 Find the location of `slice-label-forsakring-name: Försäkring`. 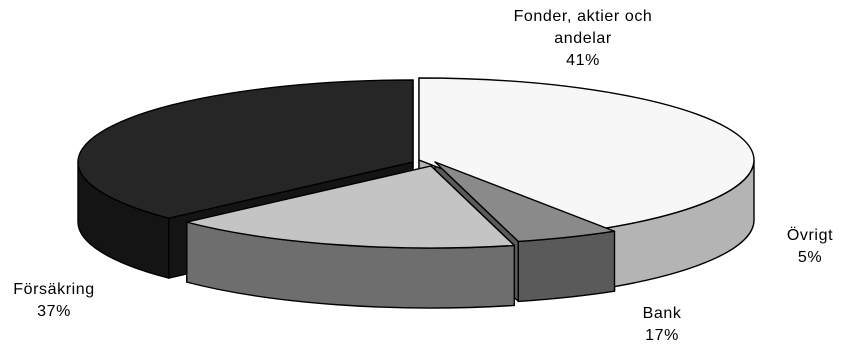

slice-label-forsakring-name: Försäkring is located at coordinates (54, 289).